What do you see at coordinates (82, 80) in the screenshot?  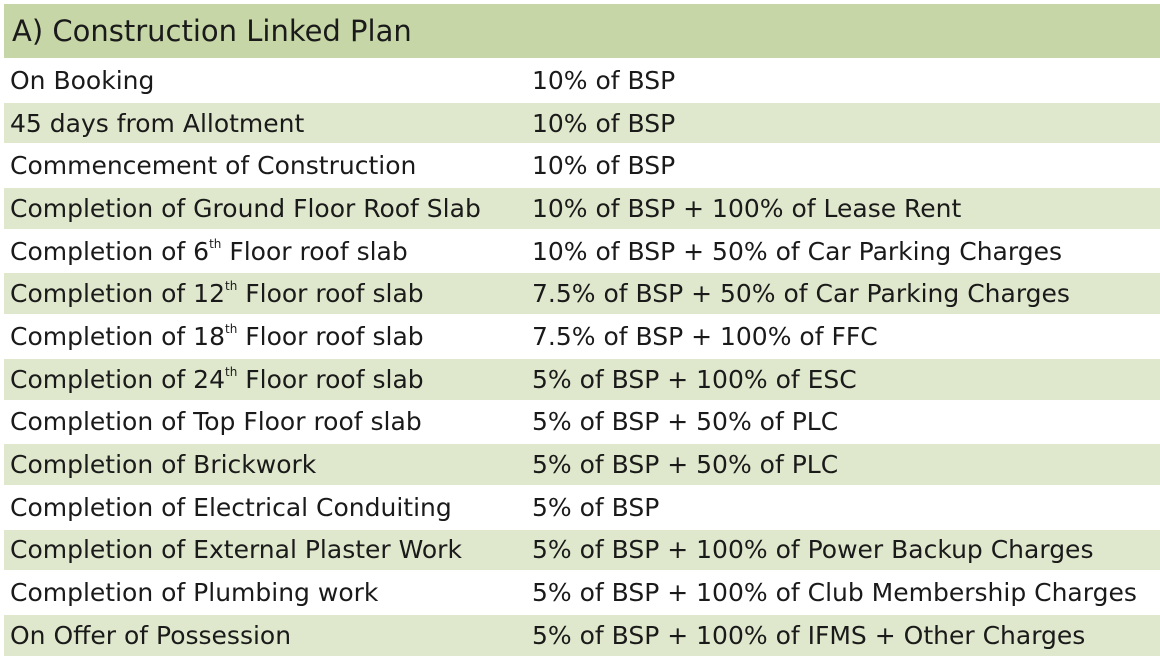 I see `cell-text: On Booking` at bounding box center [82, 80].